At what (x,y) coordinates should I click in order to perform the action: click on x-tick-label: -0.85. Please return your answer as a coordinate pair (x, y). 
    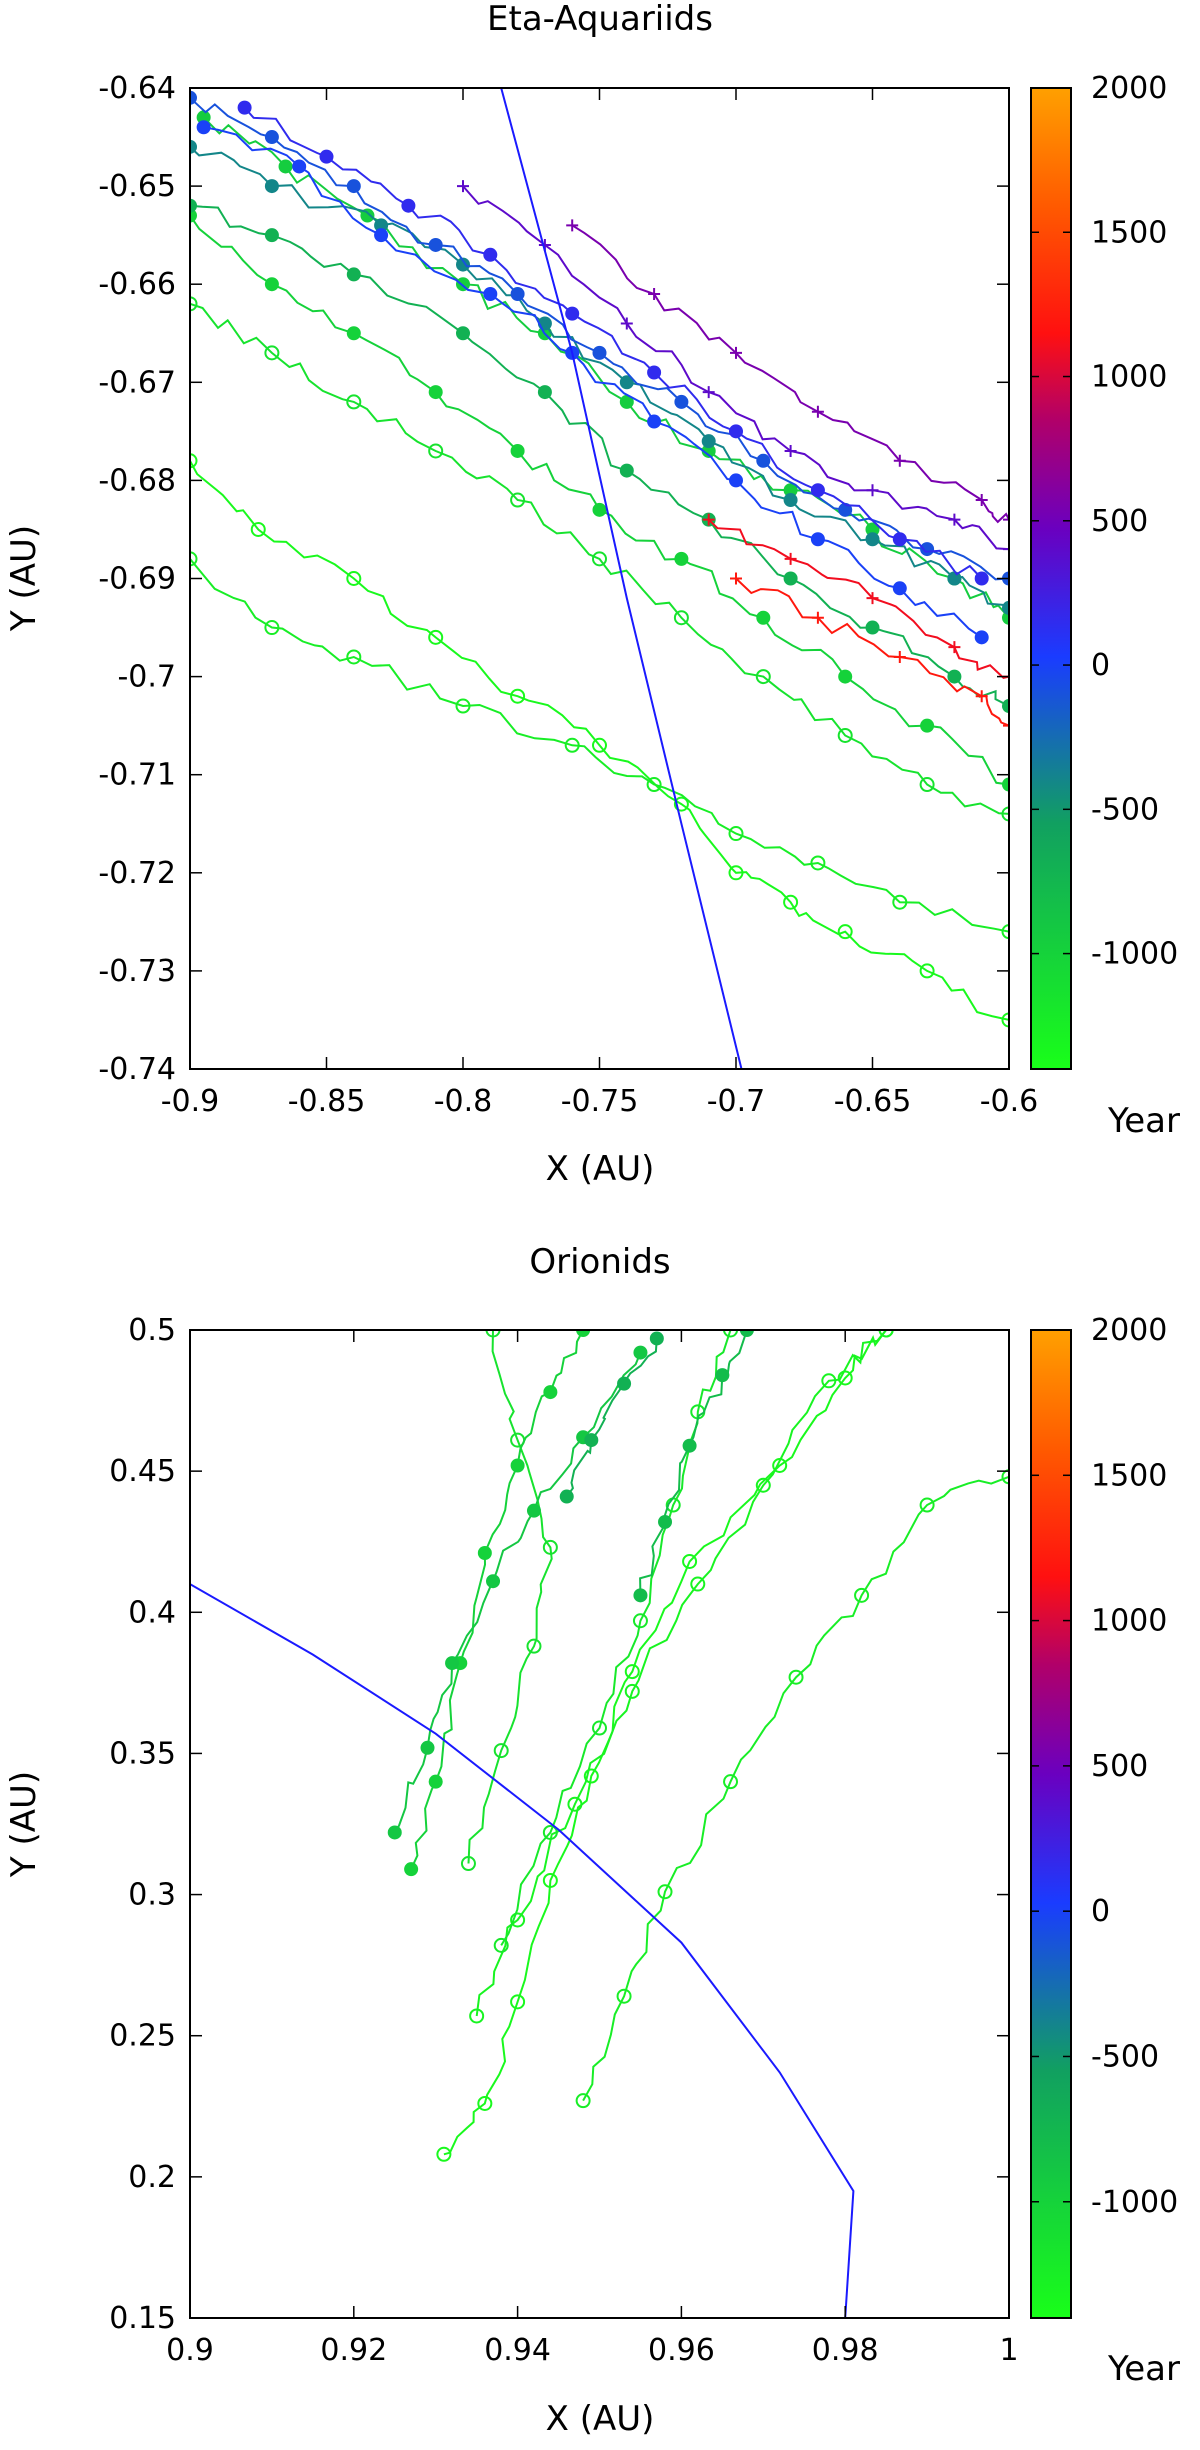
    Looking at the image, I should click on (327, 1101).